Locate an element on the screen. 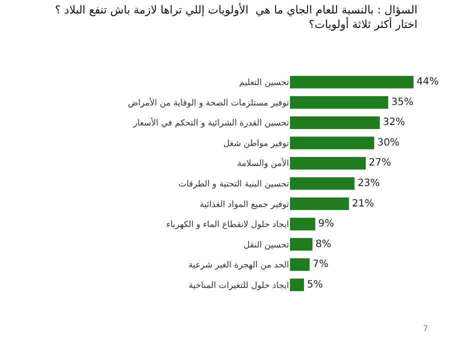 This screenshot has width=460, height=343. y-tick-label: تحسين البنية التحتية و الطرقات is located at coordinates (234, 184).